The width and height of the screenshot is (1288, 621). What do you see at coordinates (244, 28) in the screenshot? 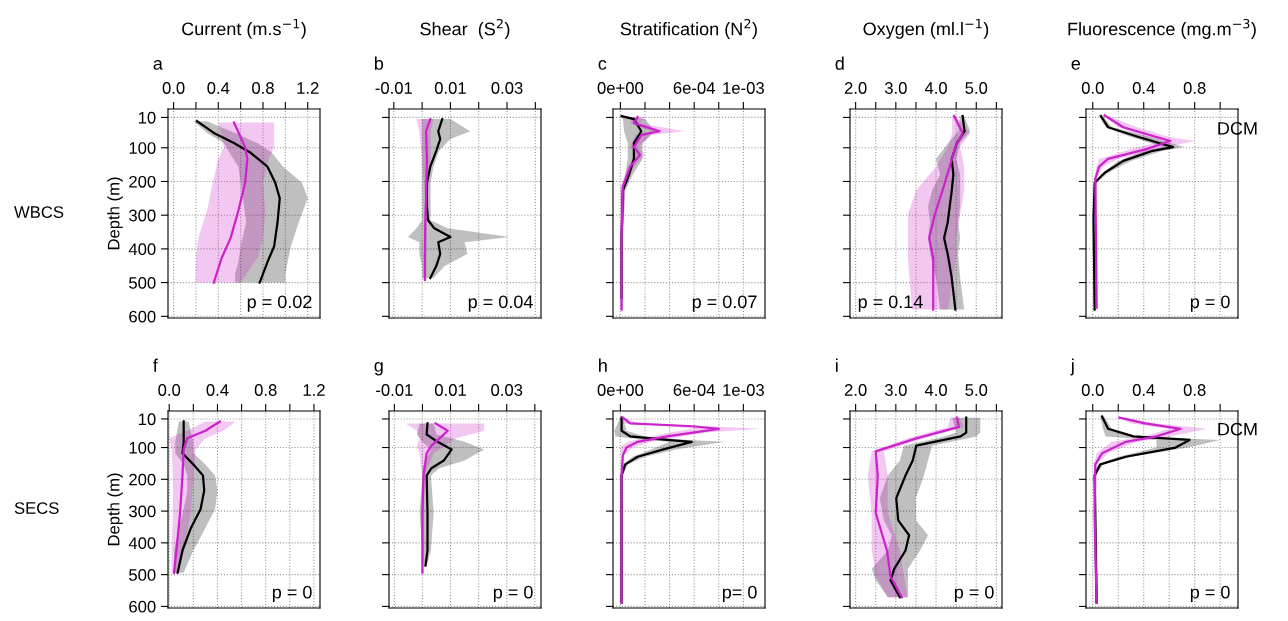
I see `chart-title: Current (m.s$^{−1}$)` at bounding box center [244, 28].